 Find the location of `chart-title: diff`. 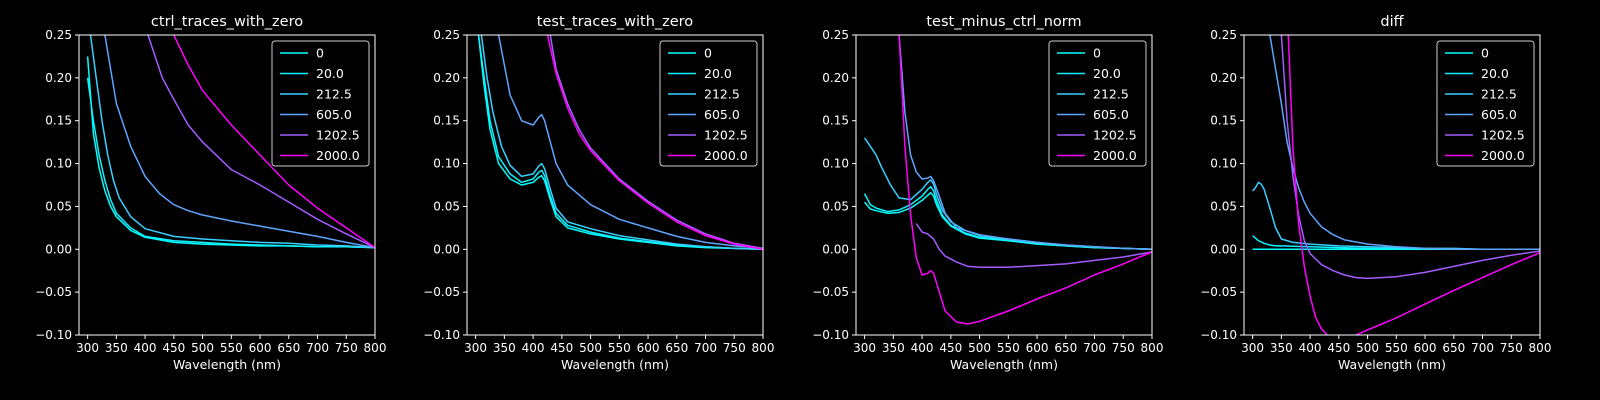

chart-title: diff is located at coordinates (1392, 22).